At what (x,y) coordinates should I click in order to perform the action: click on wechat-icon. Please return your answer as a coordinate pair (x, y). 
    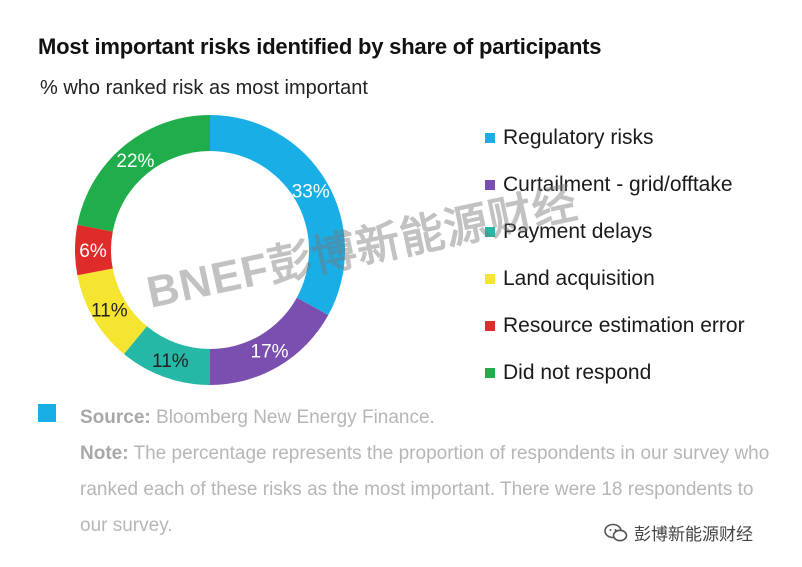
    Looking at the image, I should click on (616, 532).